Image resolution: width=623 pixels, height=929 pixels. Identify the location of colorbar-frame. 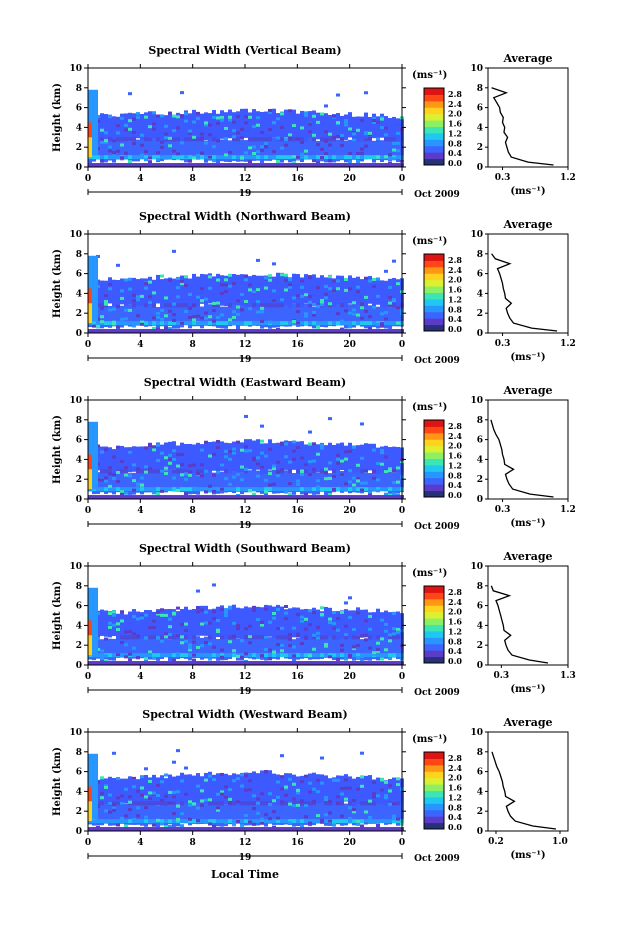
(434, 126).